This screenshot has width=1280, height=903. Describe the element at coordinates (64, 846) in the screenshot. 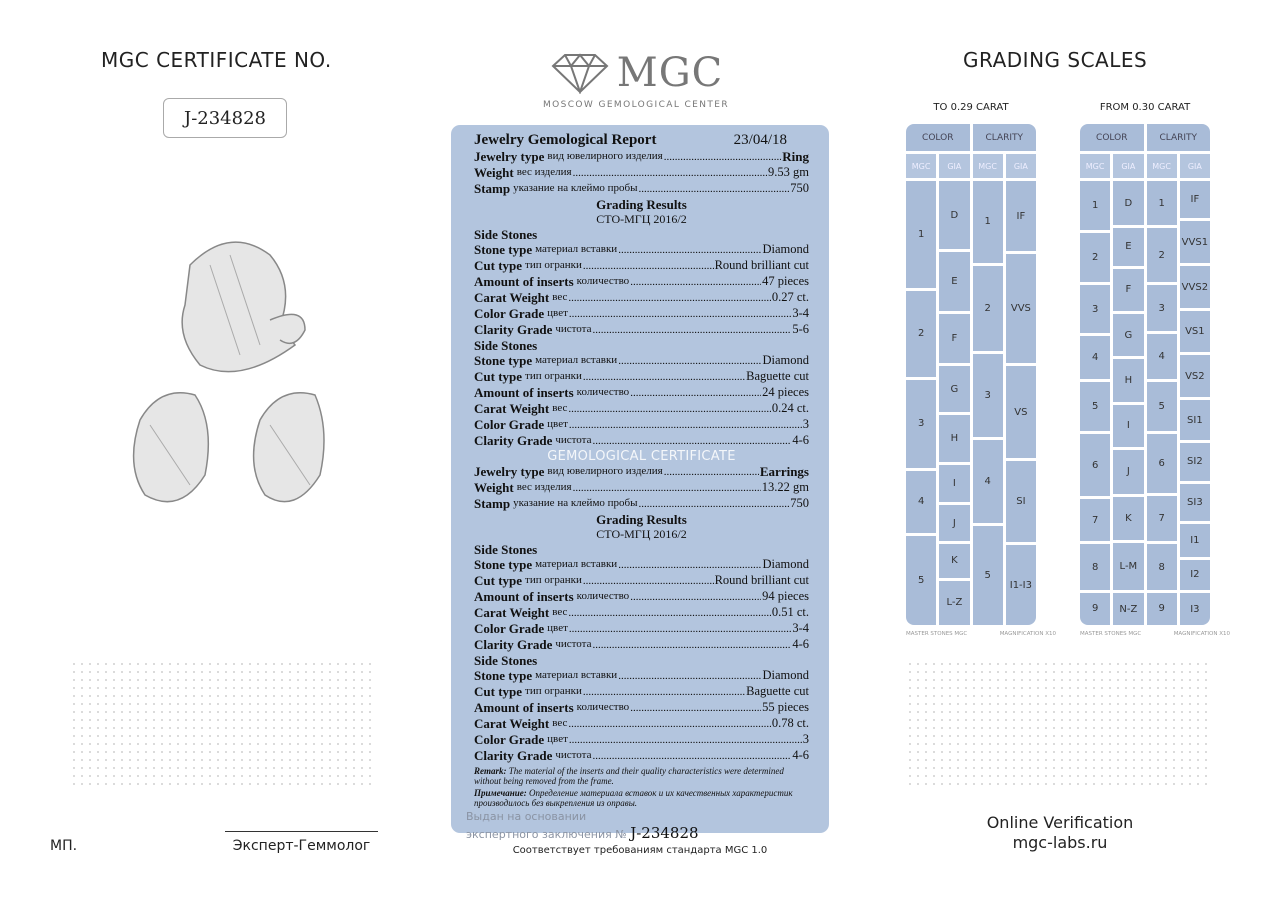

I see `stamp-label: МП.` at that location.